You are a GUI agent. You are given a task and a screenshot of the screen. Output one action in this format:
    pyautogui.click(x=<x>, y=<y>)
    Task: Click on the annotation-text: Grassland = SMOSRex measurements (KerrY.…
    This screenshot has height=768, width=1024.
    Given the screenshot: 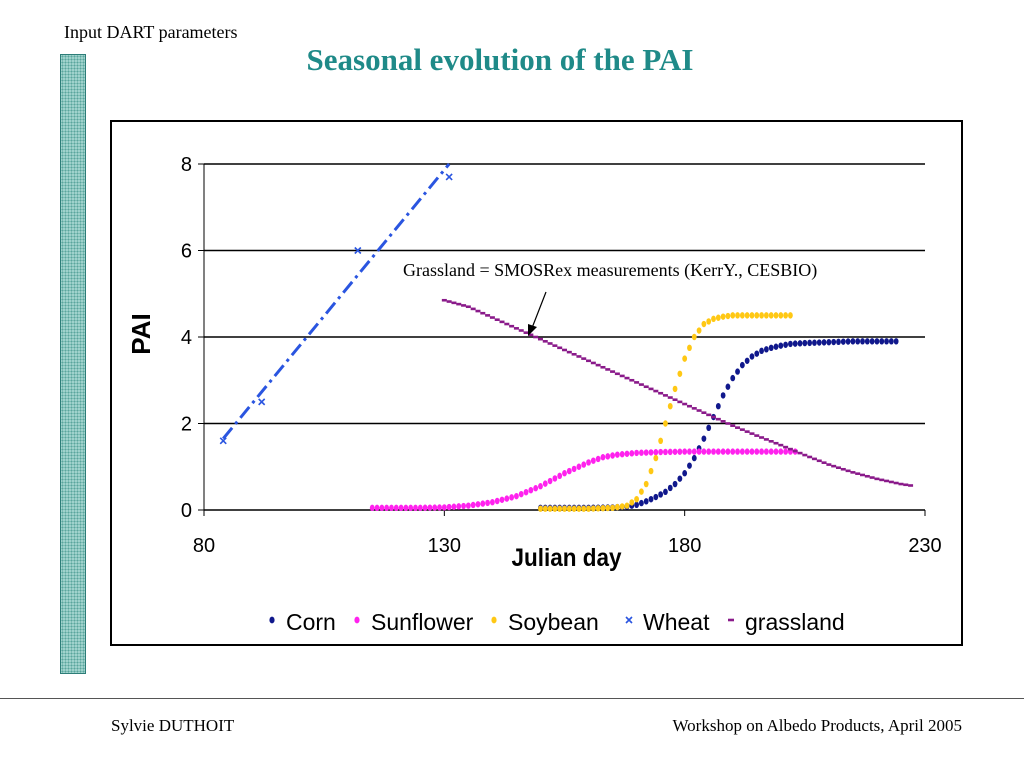 What is the action you would take?
    pyautogui.click(x=610, y=270)
    